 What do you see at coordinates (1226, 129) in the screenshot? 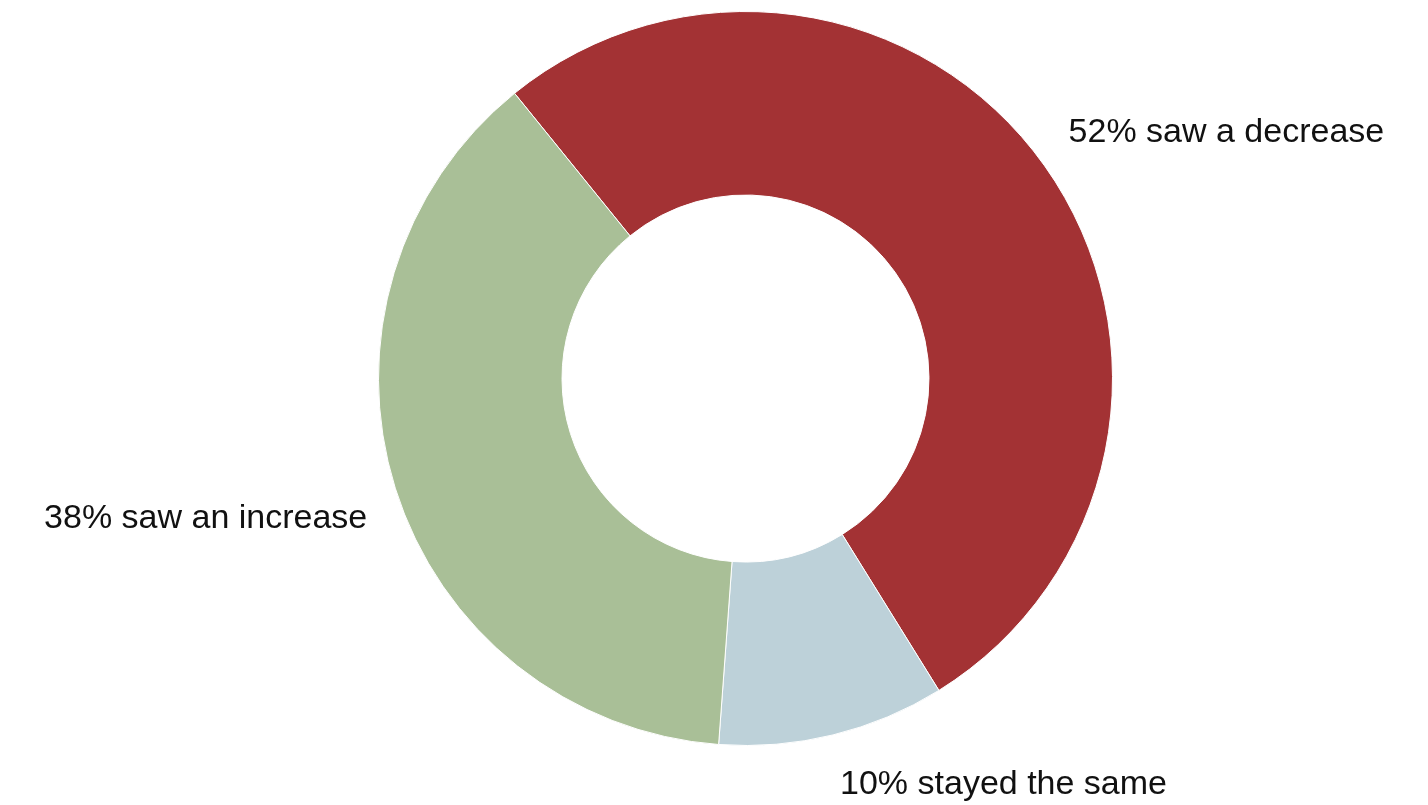
I see `slice-label: 52% saw a decrease` at bounding box center [1226, 129].